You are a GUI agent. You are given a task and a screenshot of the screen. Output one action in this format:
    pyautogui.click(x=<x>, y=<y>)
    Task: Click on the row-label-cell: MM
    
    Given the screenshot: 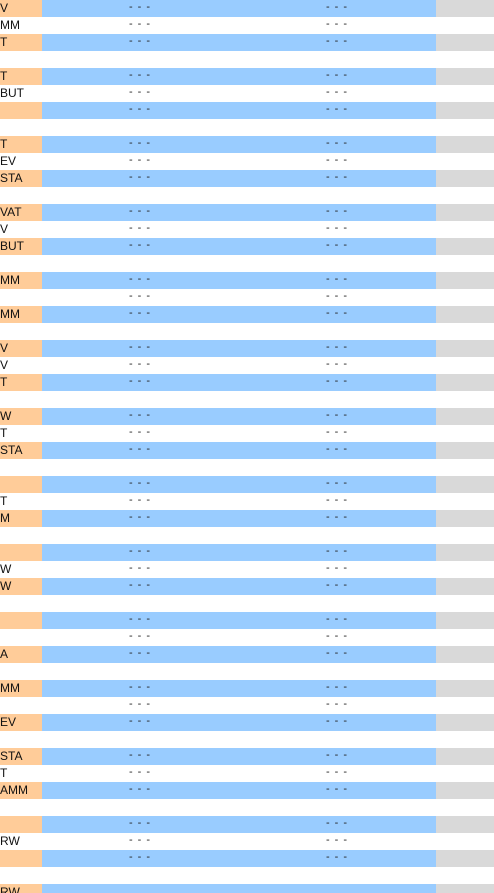 What is the action you would take?
    pyautogui.click(x=21, y=314)
    